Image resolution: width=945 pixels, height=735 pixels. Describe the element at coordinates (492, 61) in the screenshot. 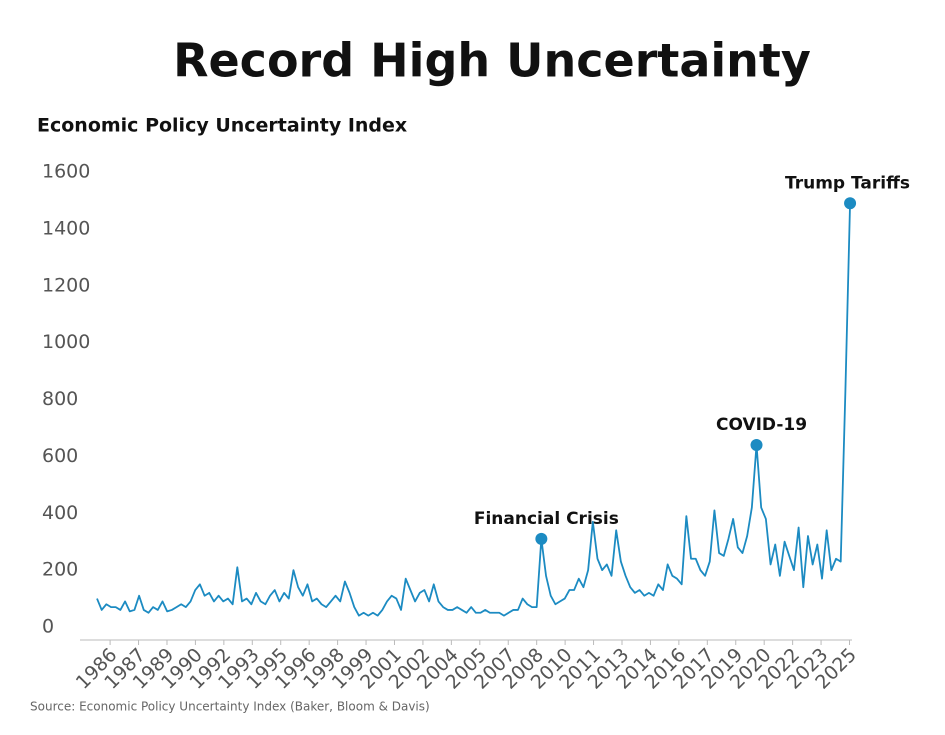

I see `chart-title: Record High Uncertainty` at that location.